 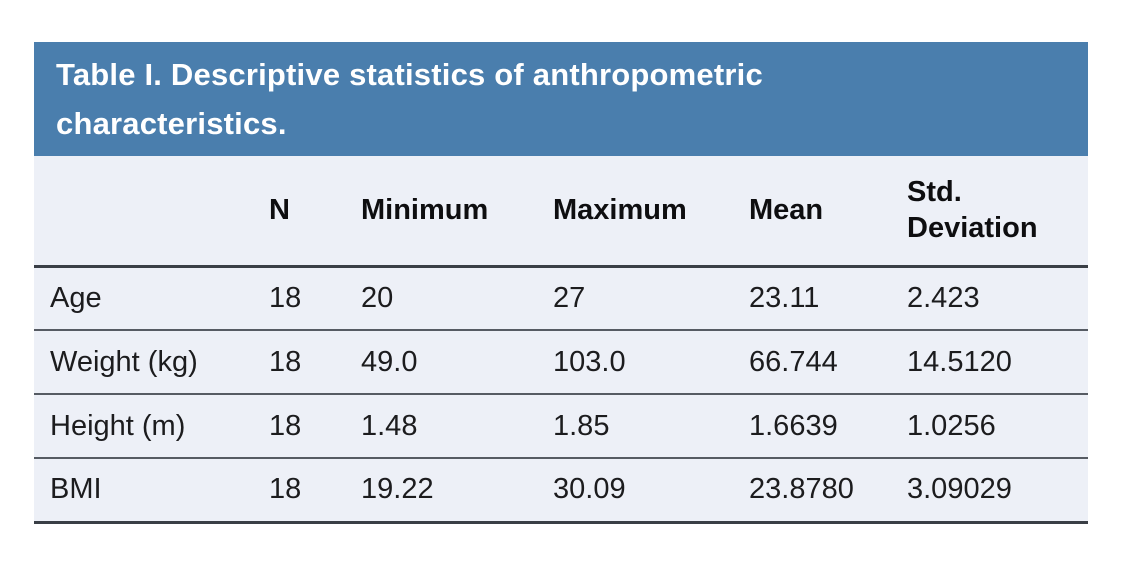 What do you see at coordinates (76, 297) in the screenshot?
I see `row-label: Age` at bounding box center [76, 297].